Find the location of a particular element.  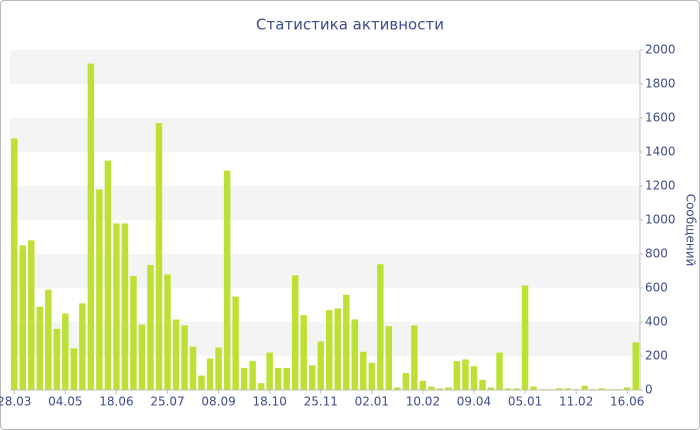

y-tick-label: 600 is located at coordinates (656, 288).